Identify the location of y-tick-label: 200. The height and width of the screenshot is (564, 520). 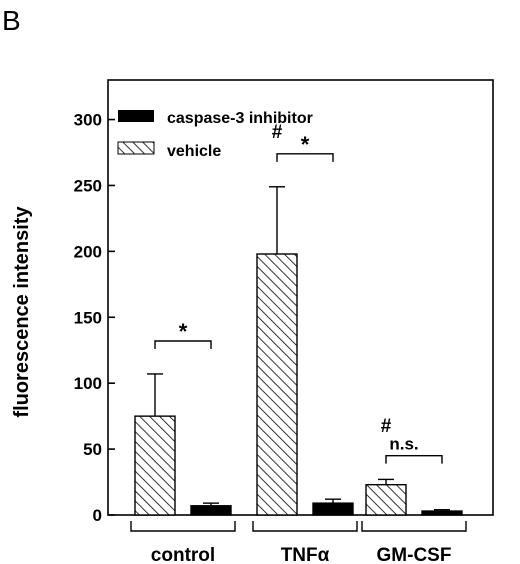
(88, 251).